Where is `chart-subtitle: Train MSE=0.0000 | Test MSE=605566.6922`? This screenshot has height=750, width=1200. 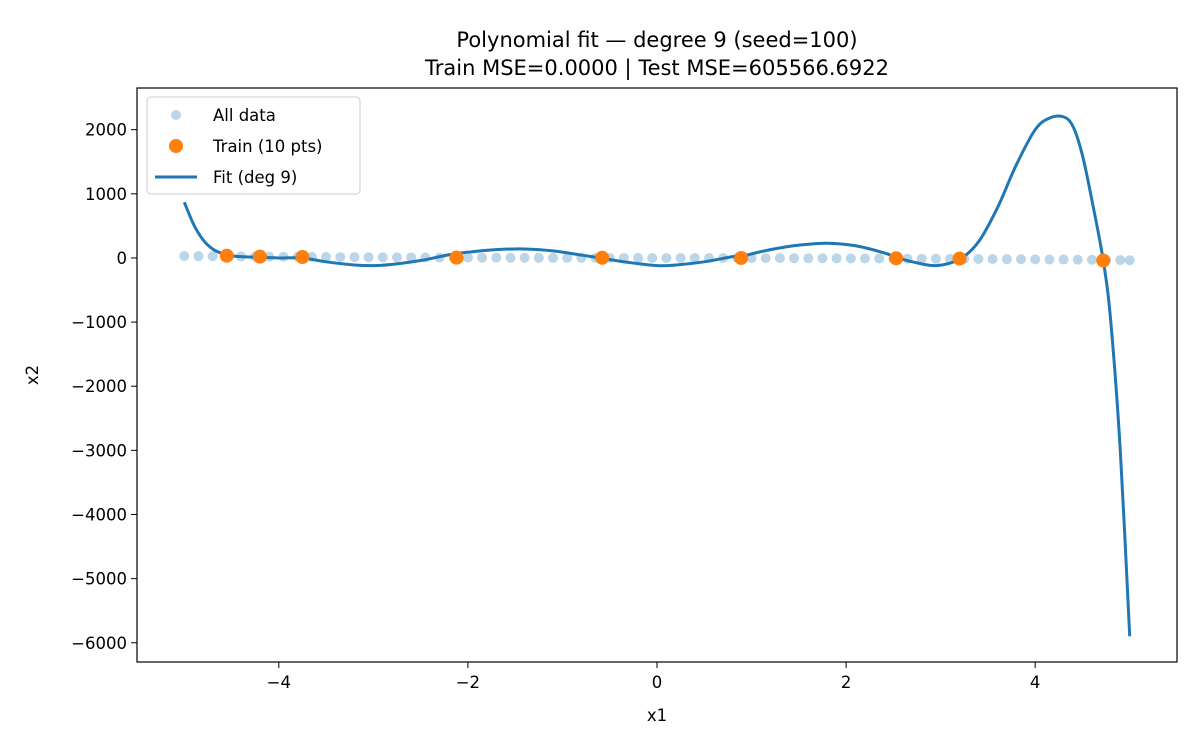
chart-subtitle: Train MSE=0.0000 | Test MSE=605566.6922 is located at coordinates (656, 68).